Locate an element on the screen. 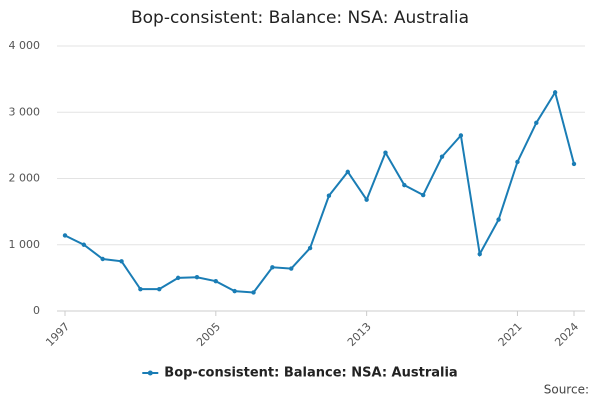  y-tick-label: 1 000 is located at coordinates (25, 244).